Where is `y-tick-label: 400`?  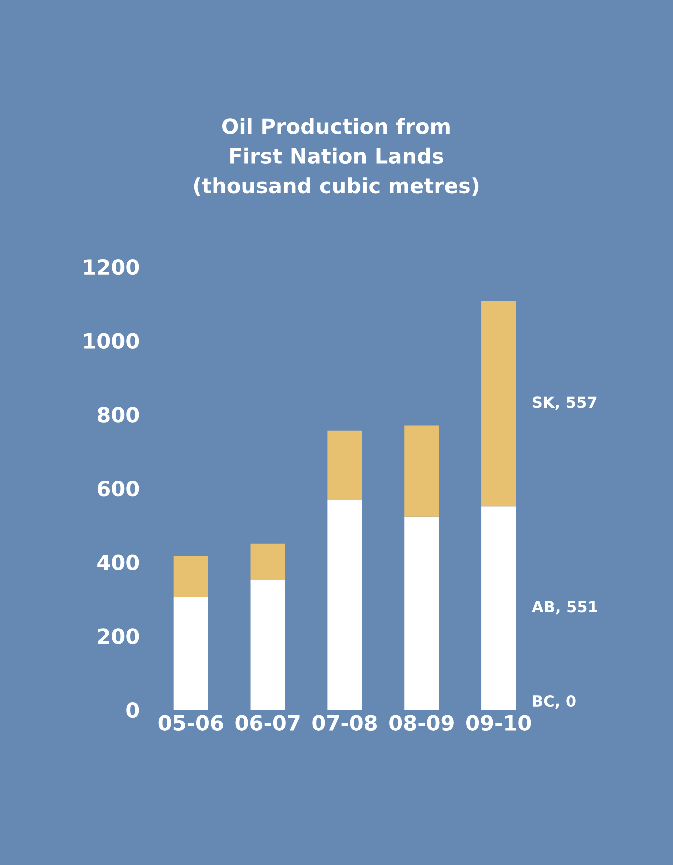
y-tick-label: 400 is located at coordinates (119, 562).